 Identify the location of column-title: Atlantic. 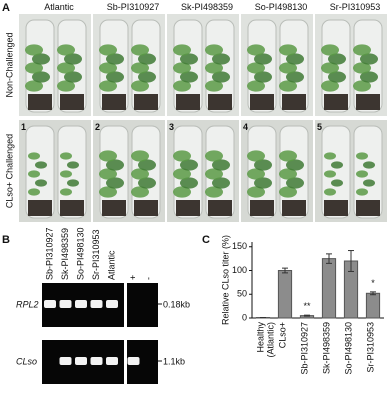
(59, 7).